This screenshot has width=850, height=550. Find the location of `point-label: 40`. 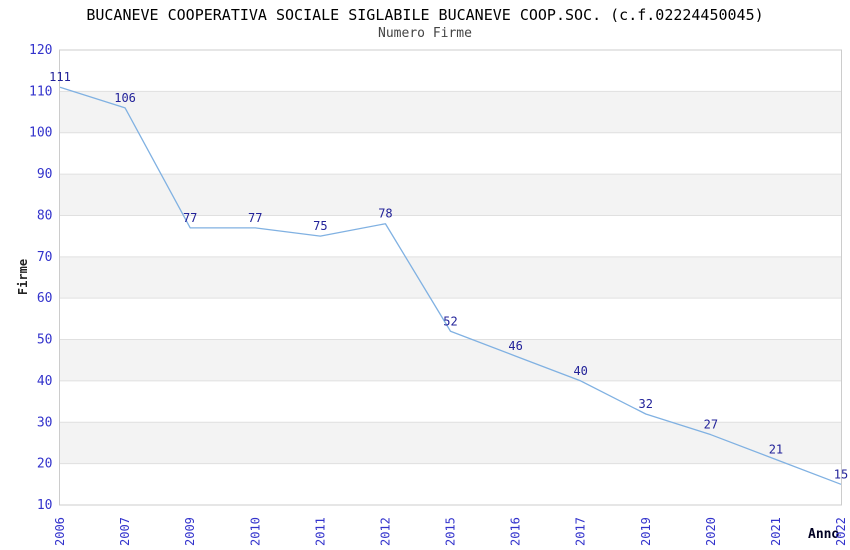

point-label: 40 is located at coordinates (580, 371).